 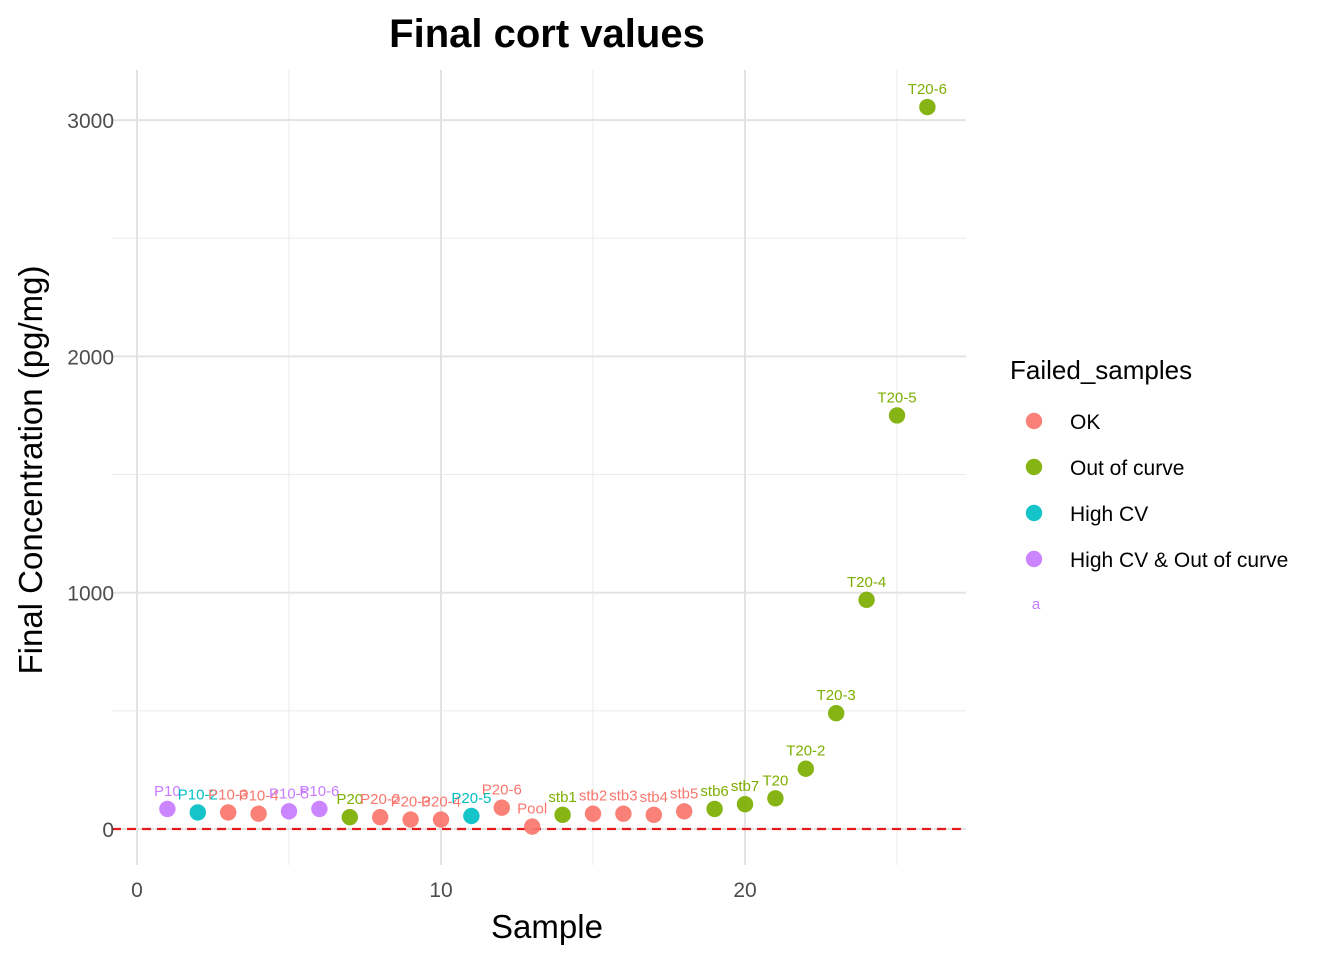 I want to click on data-point-label: P20-2, so click(x=380, y=799).